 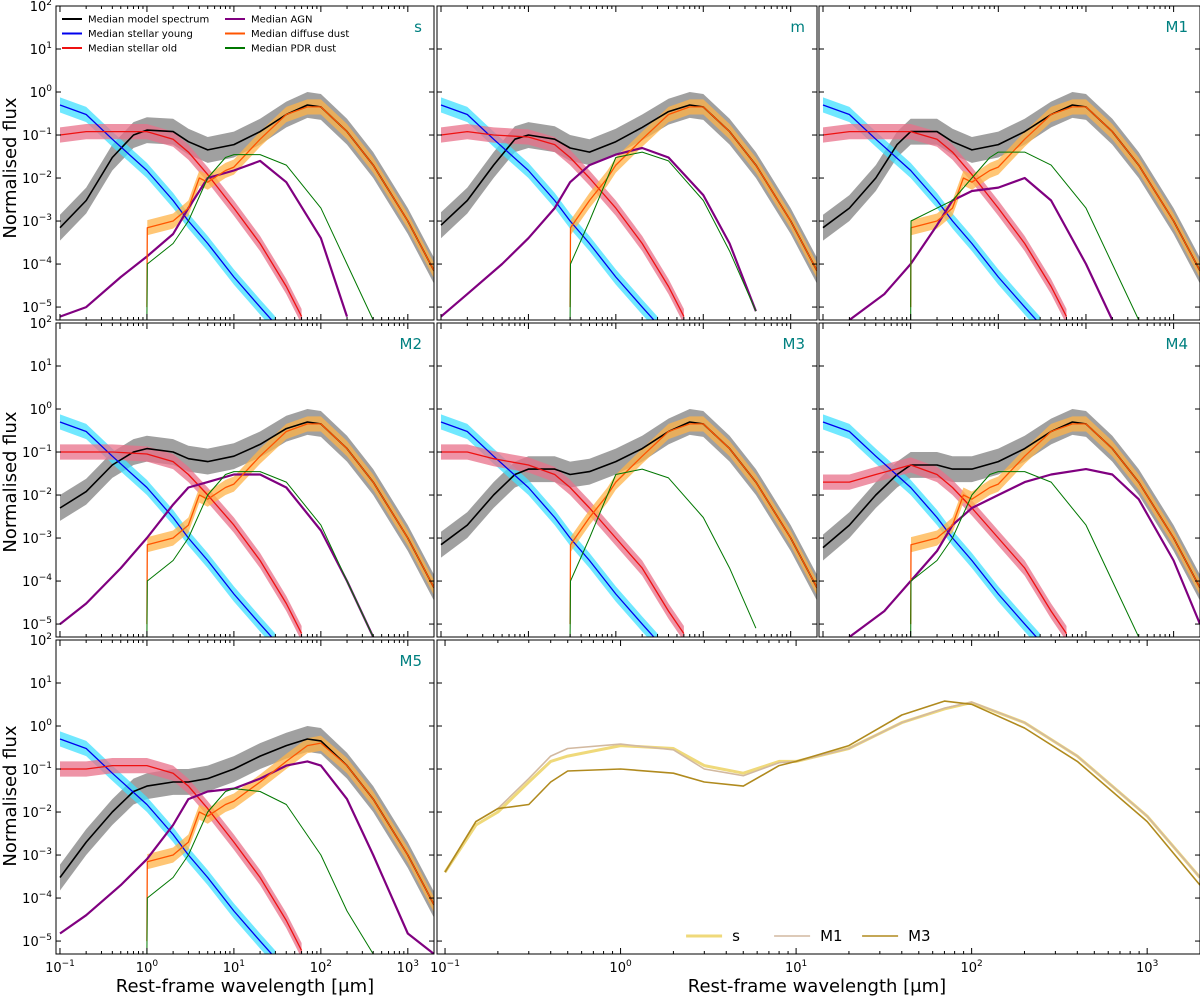 I want to click on x-tick-label: 10¹, so click(x=796, y=967).